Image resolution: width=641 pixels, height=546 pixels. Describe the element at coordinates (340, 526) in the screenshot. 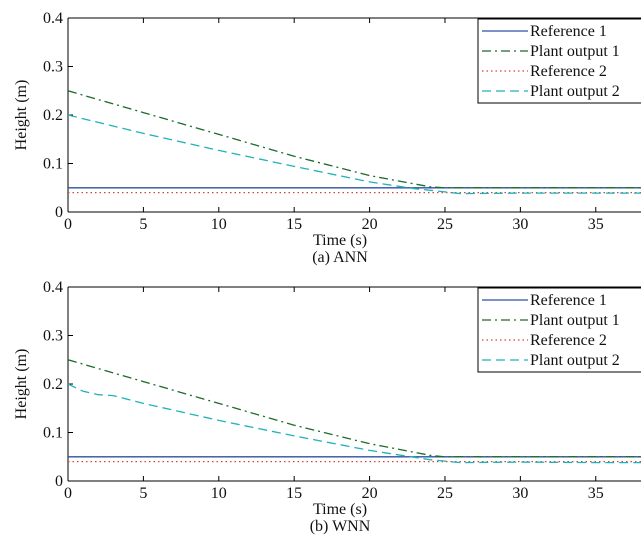

I see `panel-caption: (b) WNN` at that location.